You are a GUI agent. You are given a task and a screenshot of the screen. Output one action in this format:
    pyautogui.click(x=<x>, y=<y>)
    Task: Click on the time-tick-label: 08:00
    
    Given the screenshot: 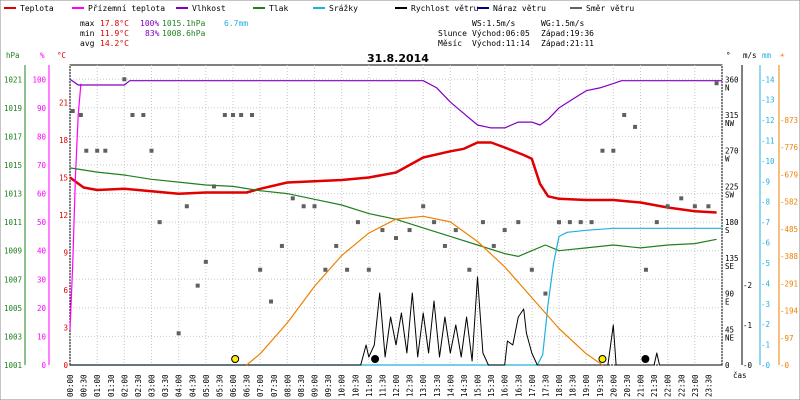 What is the action you would take?
    pyautogui.click(x=287, y=385)
    